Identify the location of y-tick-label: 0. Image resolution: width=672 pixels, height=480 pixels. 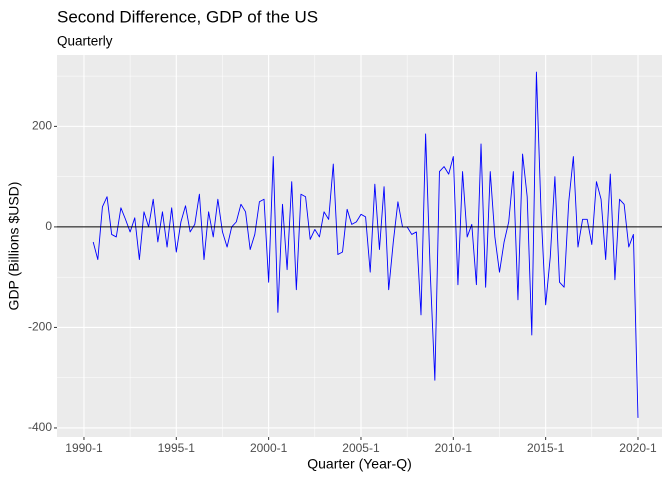
(48, 226).